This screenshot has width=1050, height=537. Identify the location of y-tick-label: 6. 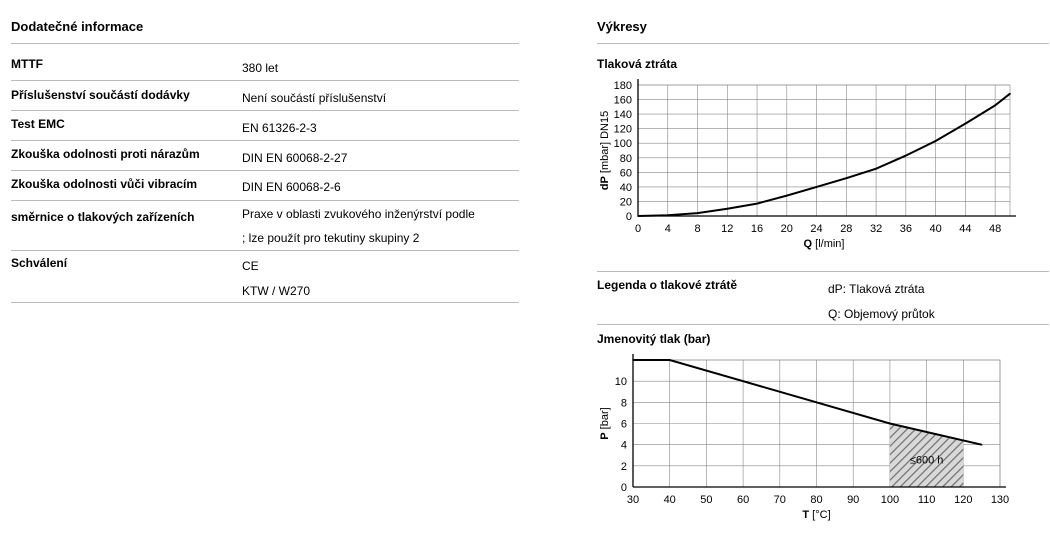
(624, 425).